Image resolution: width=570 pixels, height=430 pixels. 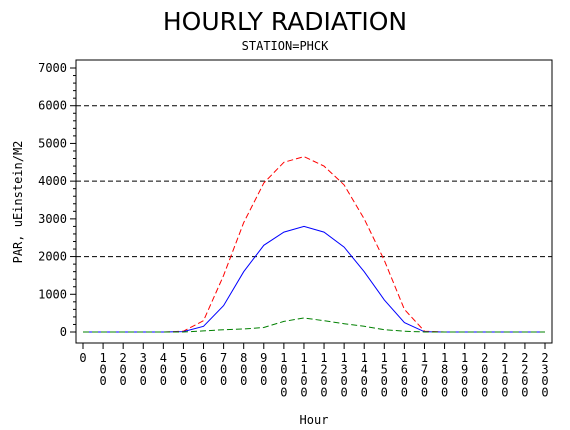 What do you see at coordinates (57, 200) in the screenshot?
I see `y-axis: 0 1000 2000 3000 4000 5000 6000 7000` at bounding box center [57, 200].